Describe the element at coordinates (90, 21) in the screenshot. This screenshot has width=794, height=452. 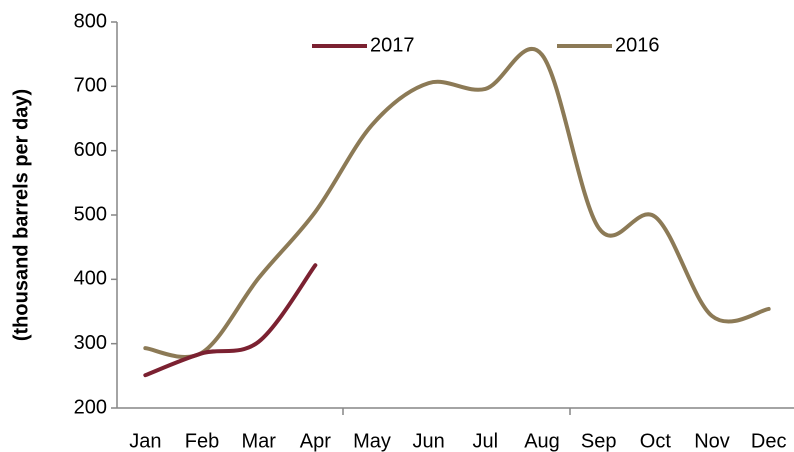
I see `y-tick-label: 800` at that location.